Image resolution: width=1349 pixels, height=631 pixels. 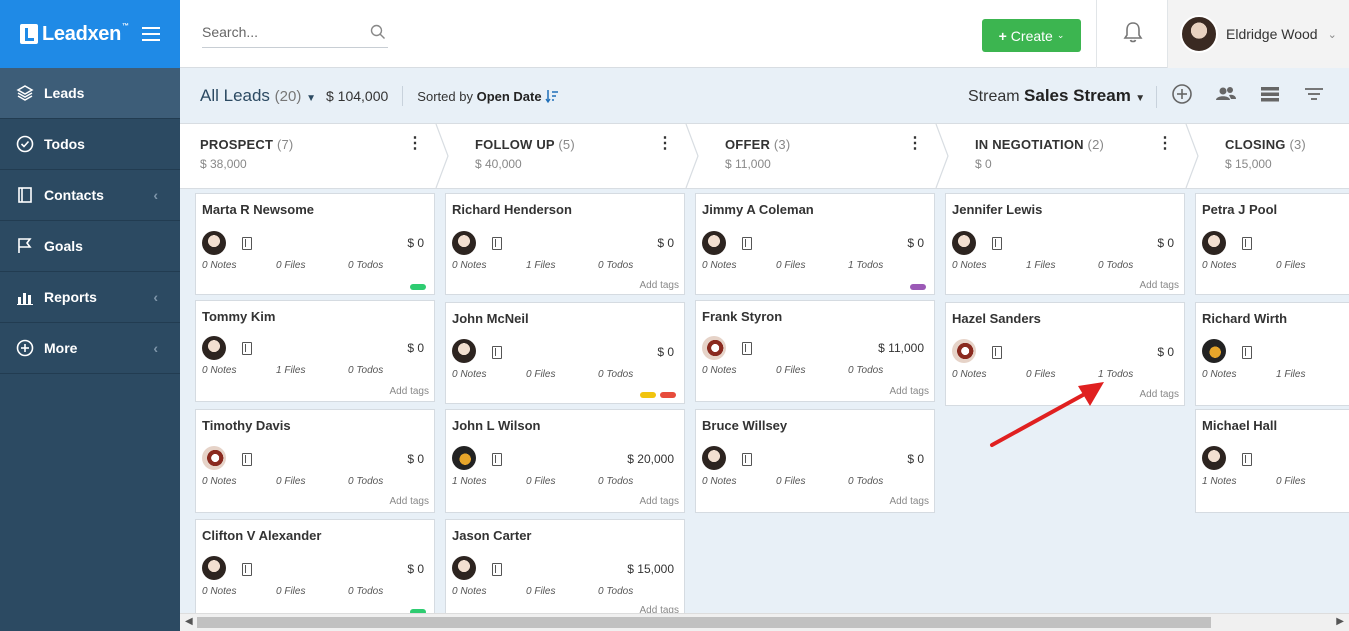 I want to click on stage-title: PROSPECT (7), so click(x=247, y=144).